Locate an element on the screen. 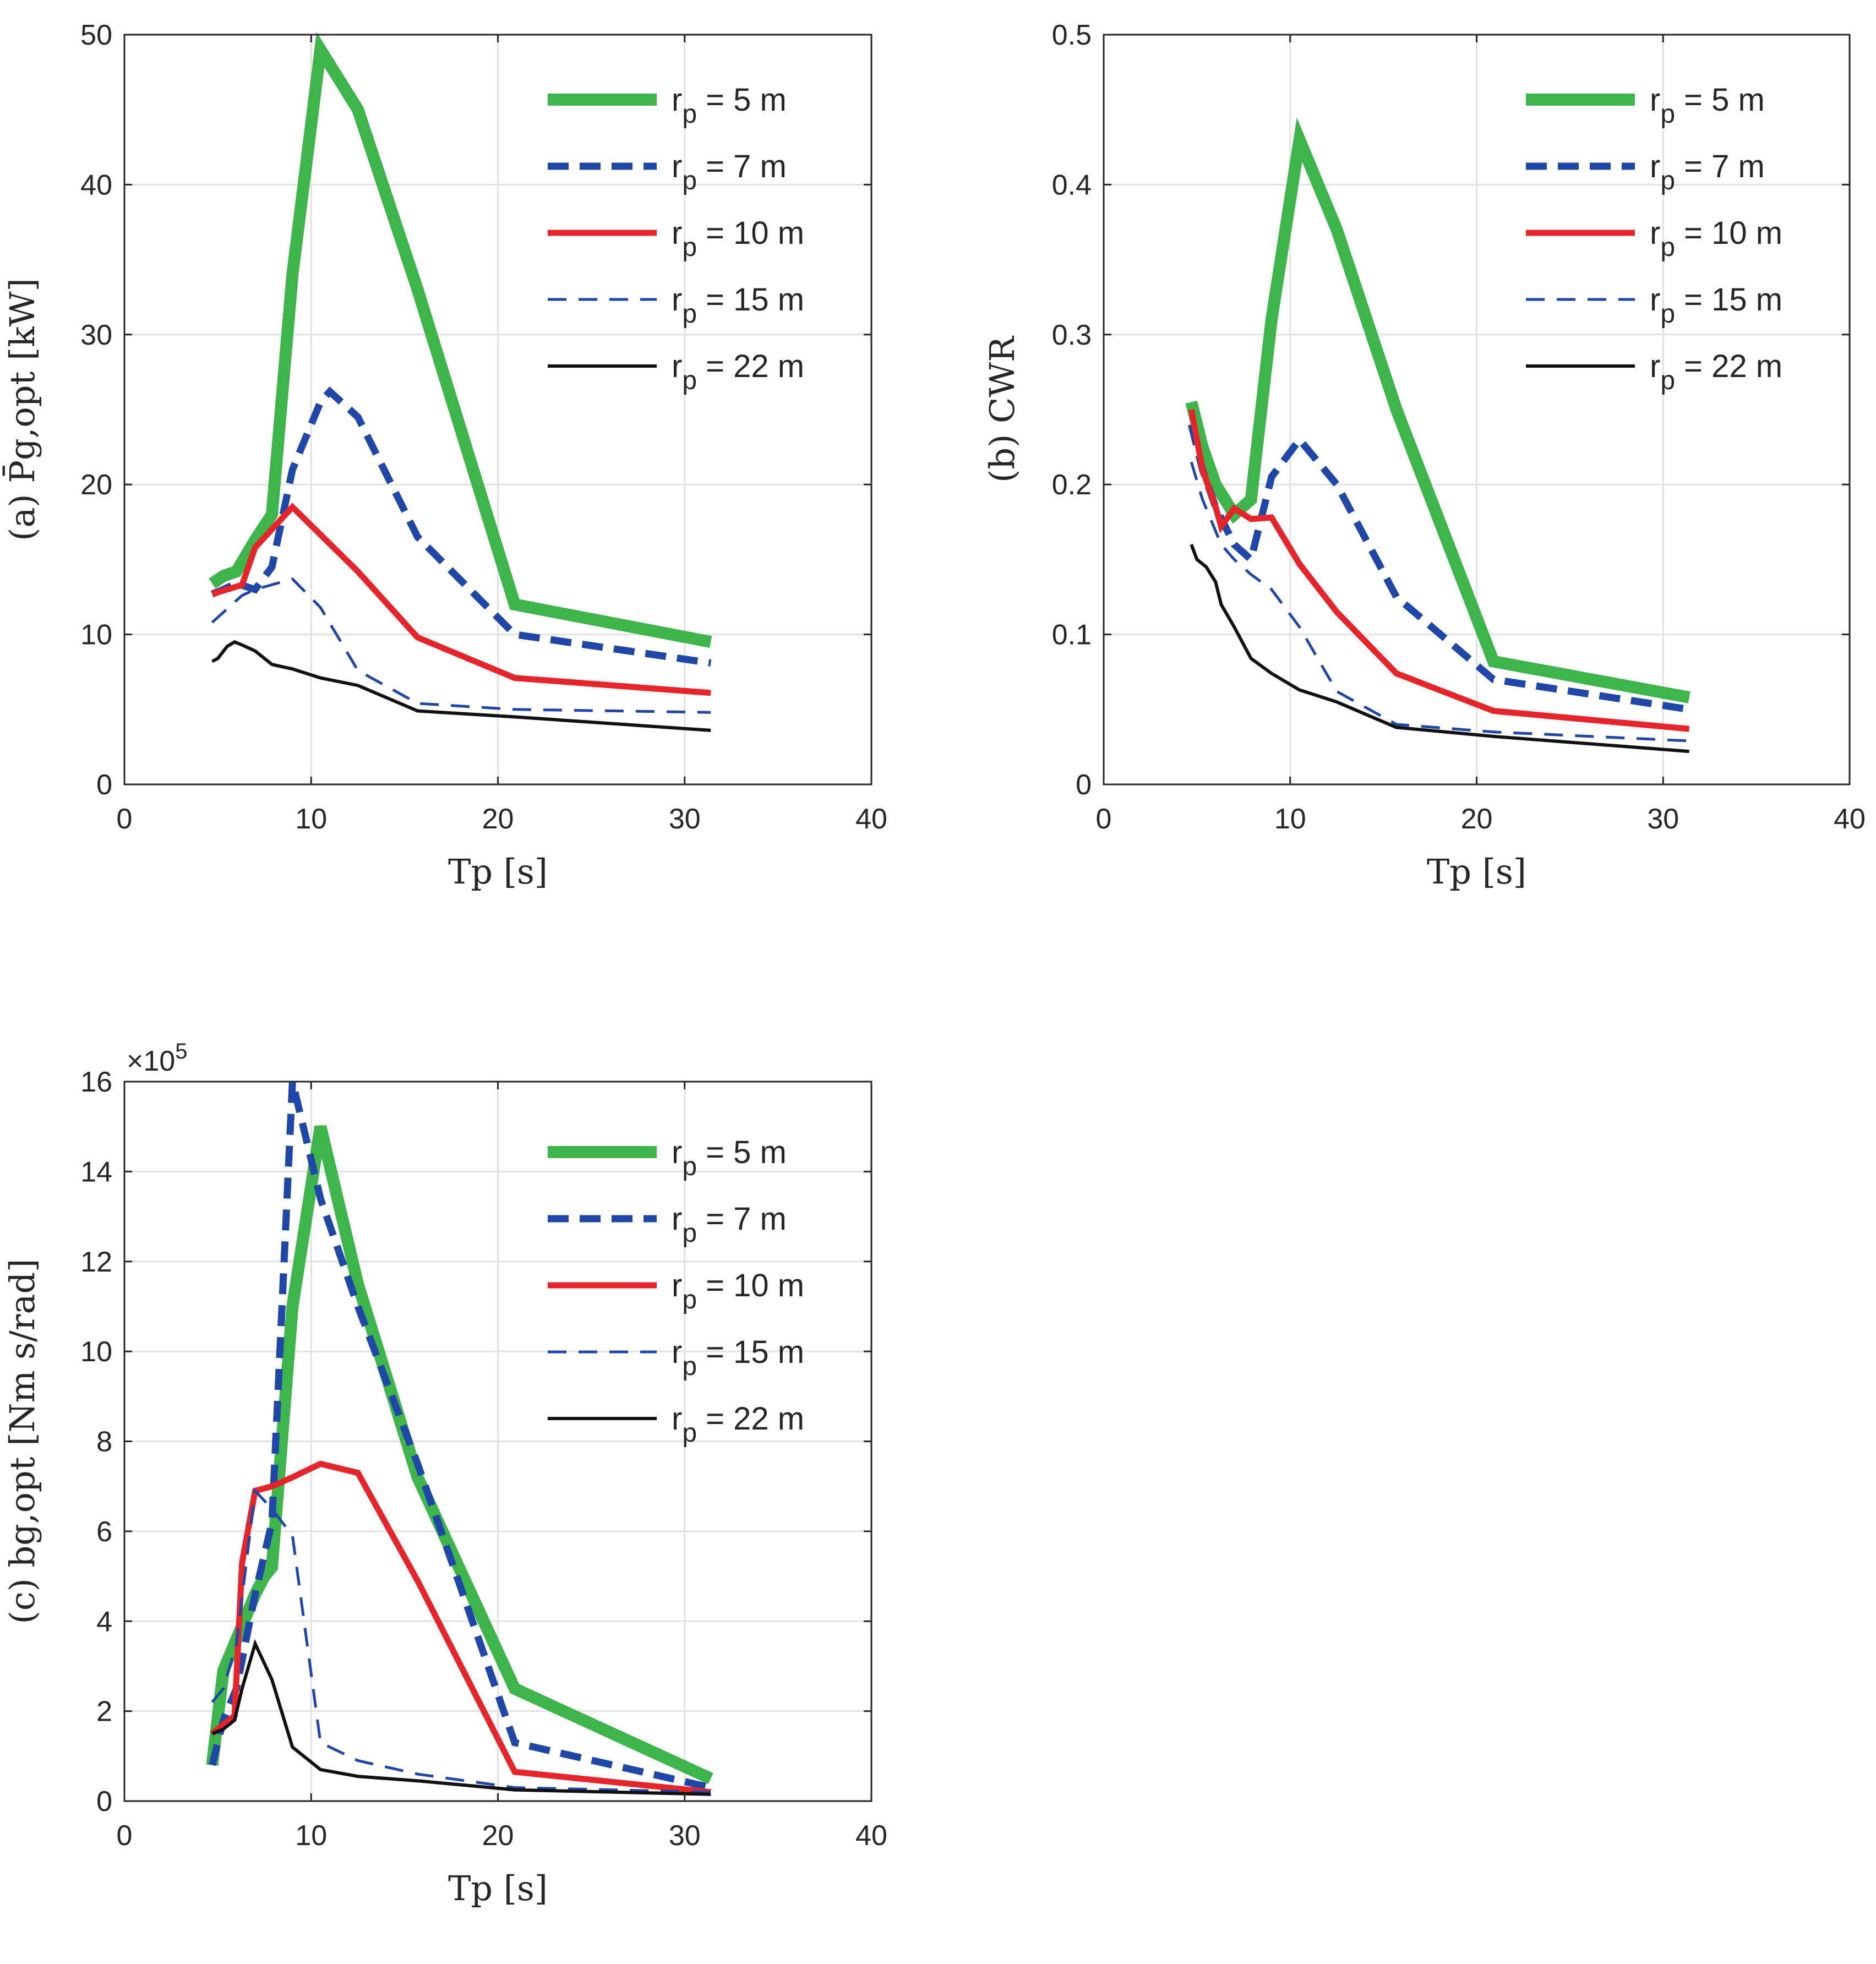  y-tick-label: 20 is located at coordinates (96, 485).